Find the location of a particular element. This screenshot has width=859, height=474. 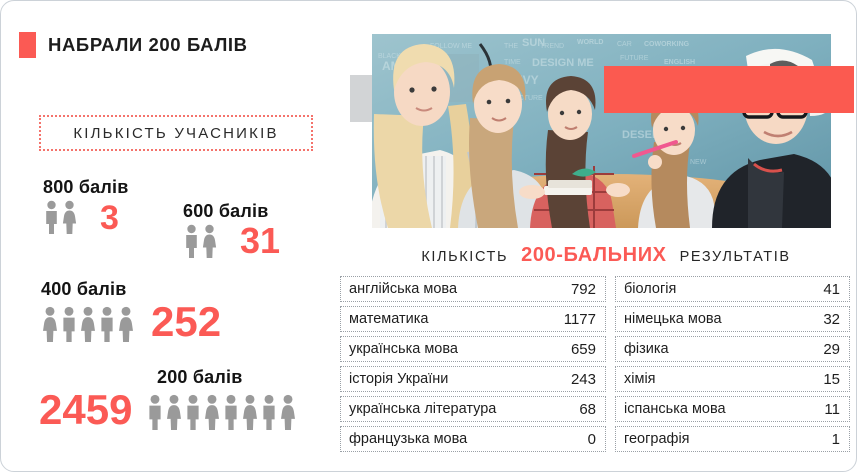

table-row: французька мова 0 is located at coordinates (473, 439).